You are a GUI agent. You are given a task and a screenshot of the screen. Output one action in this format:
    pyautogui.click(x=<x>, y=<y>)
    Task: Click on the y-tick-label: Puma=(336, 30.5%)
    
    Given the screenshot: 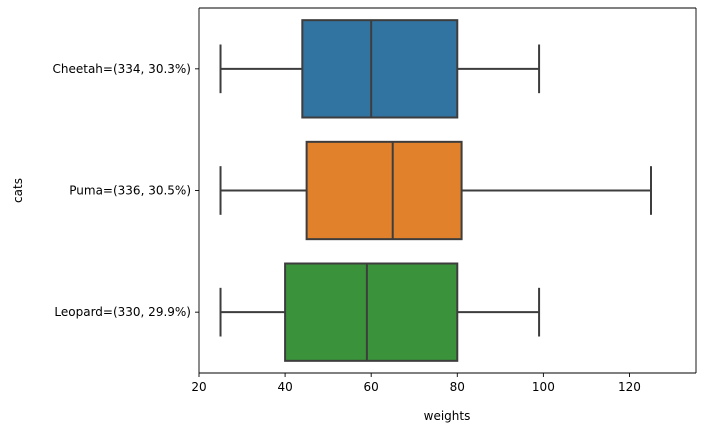 What is the action you would take?
    pyautogui.click(x=130, y=191)
    